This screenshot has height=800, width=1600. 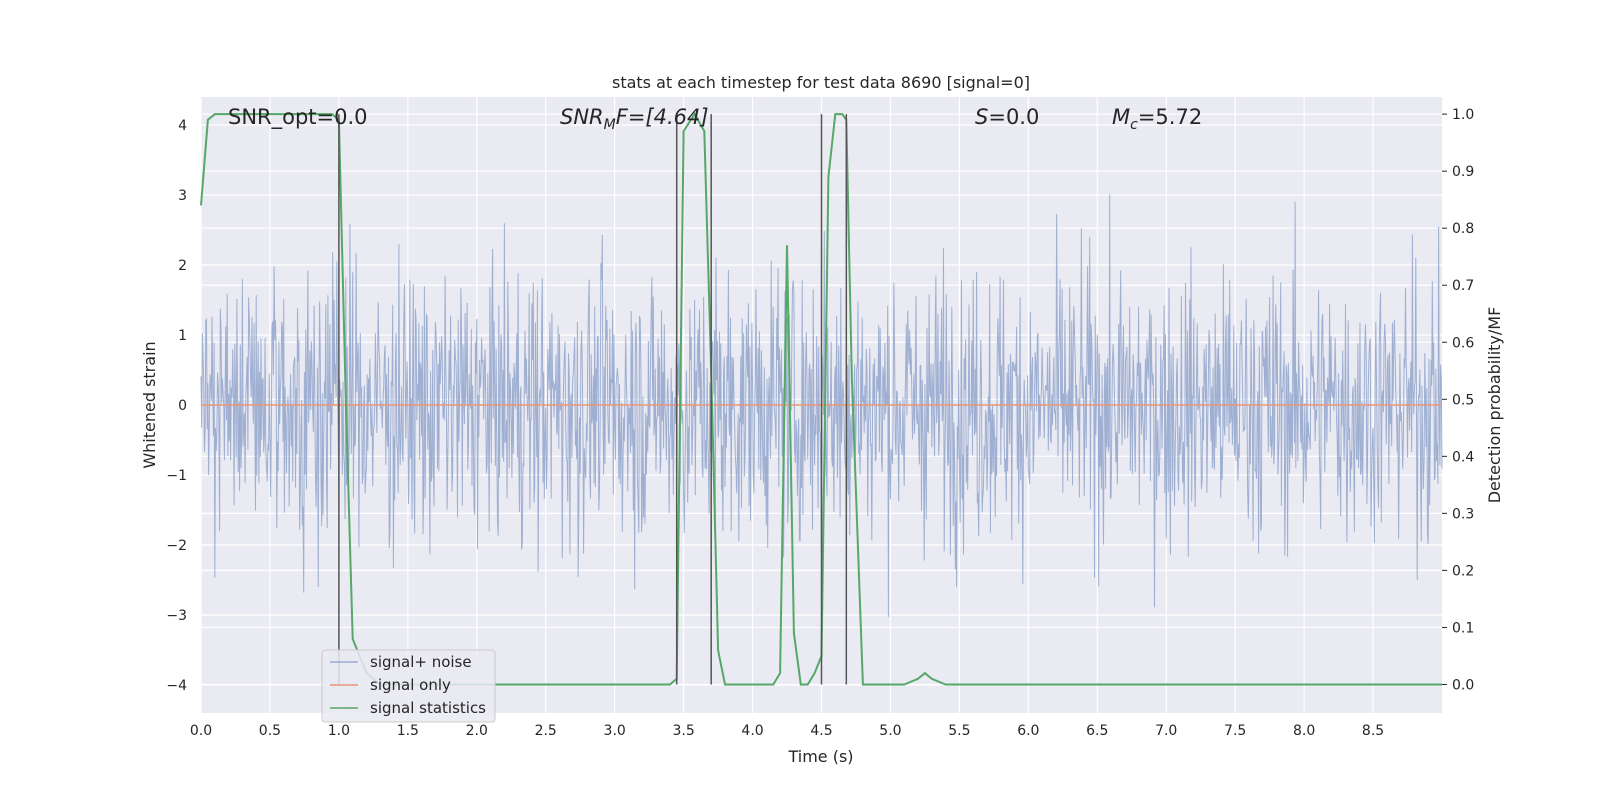 I want to click on x-tick-label: 1.5, so click(x=408, y=731).